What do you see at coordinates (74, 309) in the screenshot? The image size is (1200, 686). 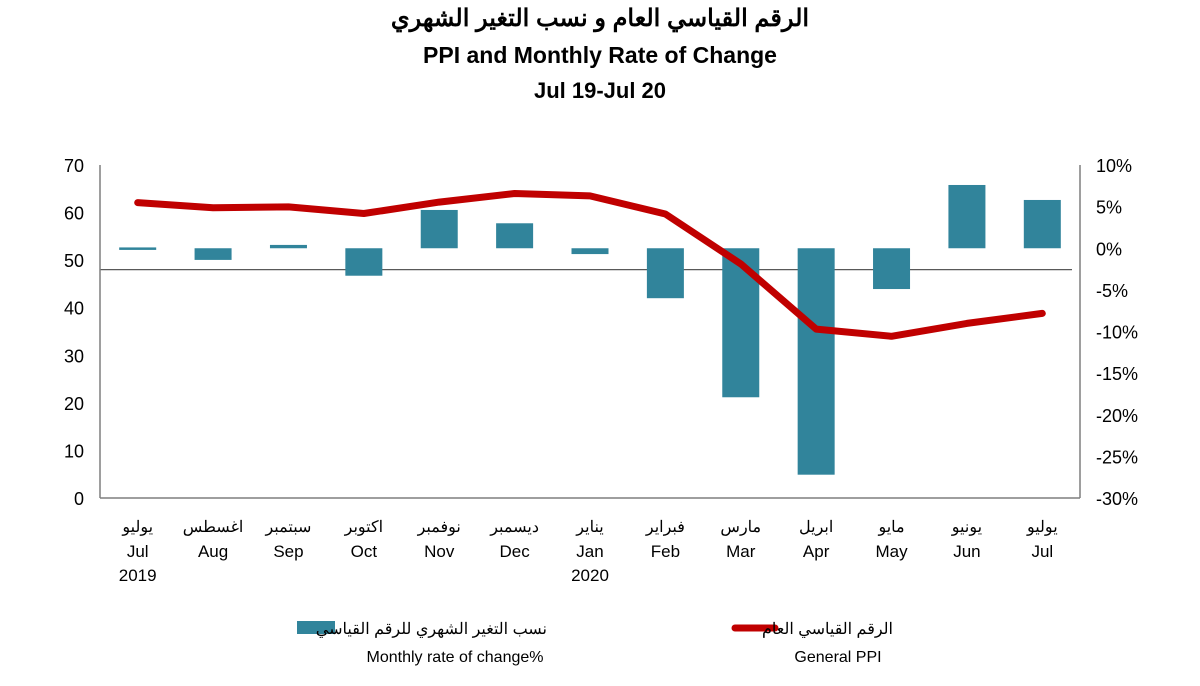 I see `left-axis-tick-label: 40` at bounding box center [74, 309].